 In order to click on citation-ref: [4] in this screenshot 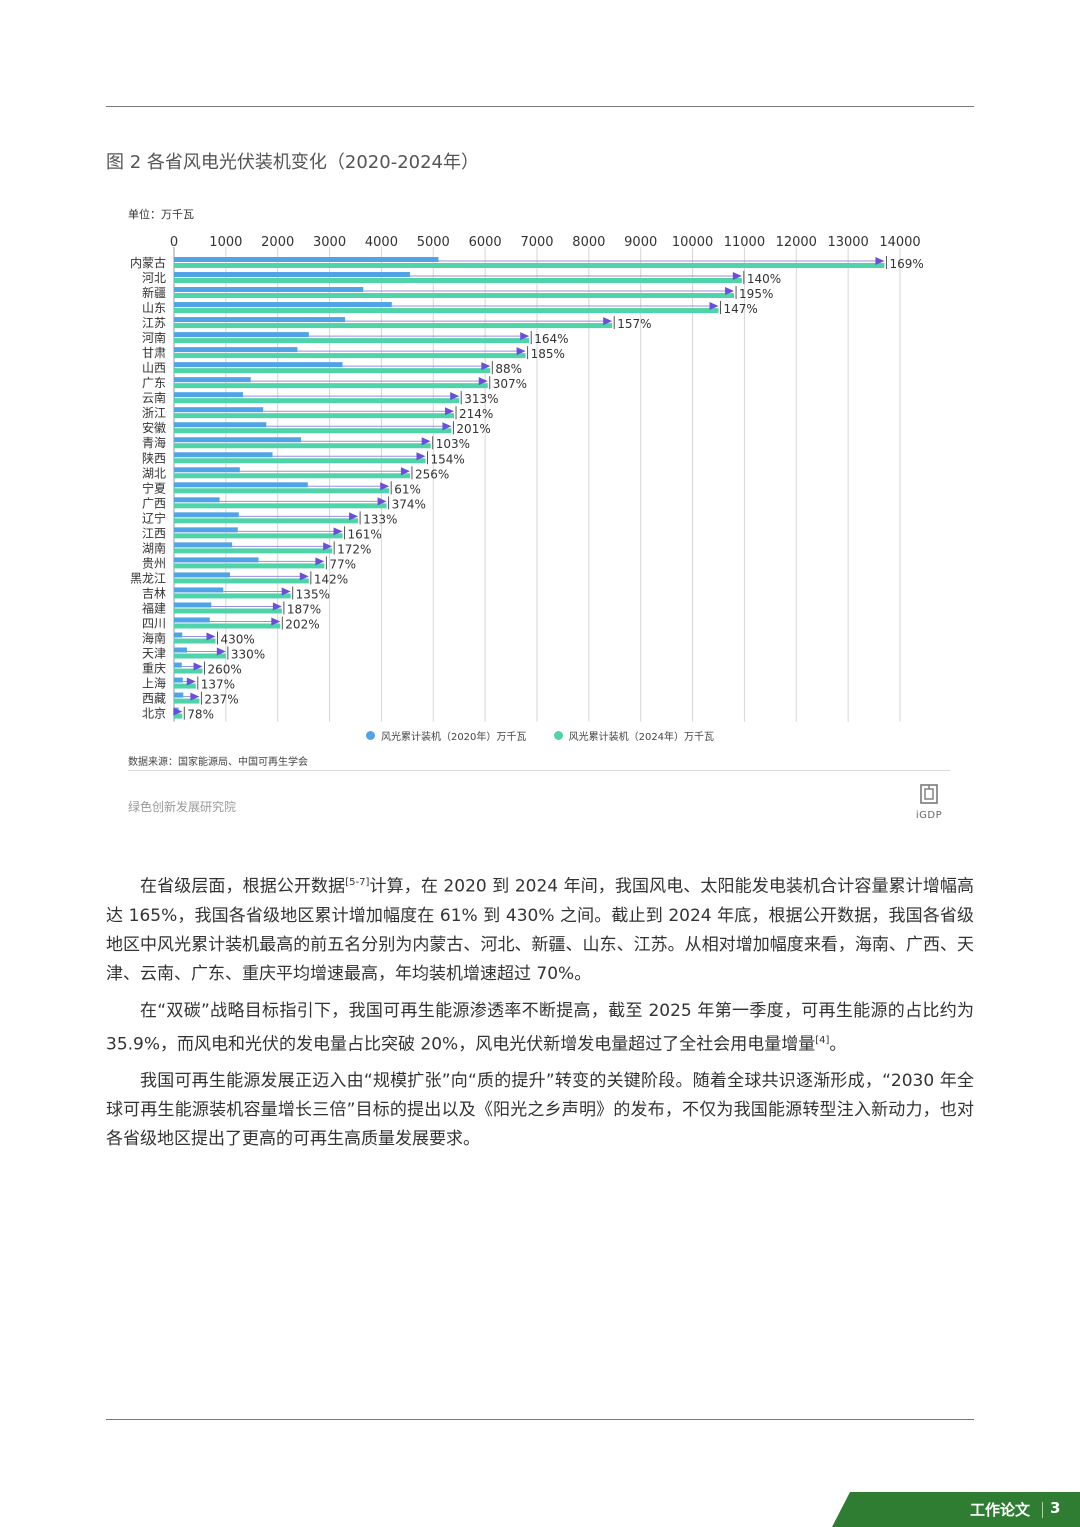, I will do `click(822, 1040)`.